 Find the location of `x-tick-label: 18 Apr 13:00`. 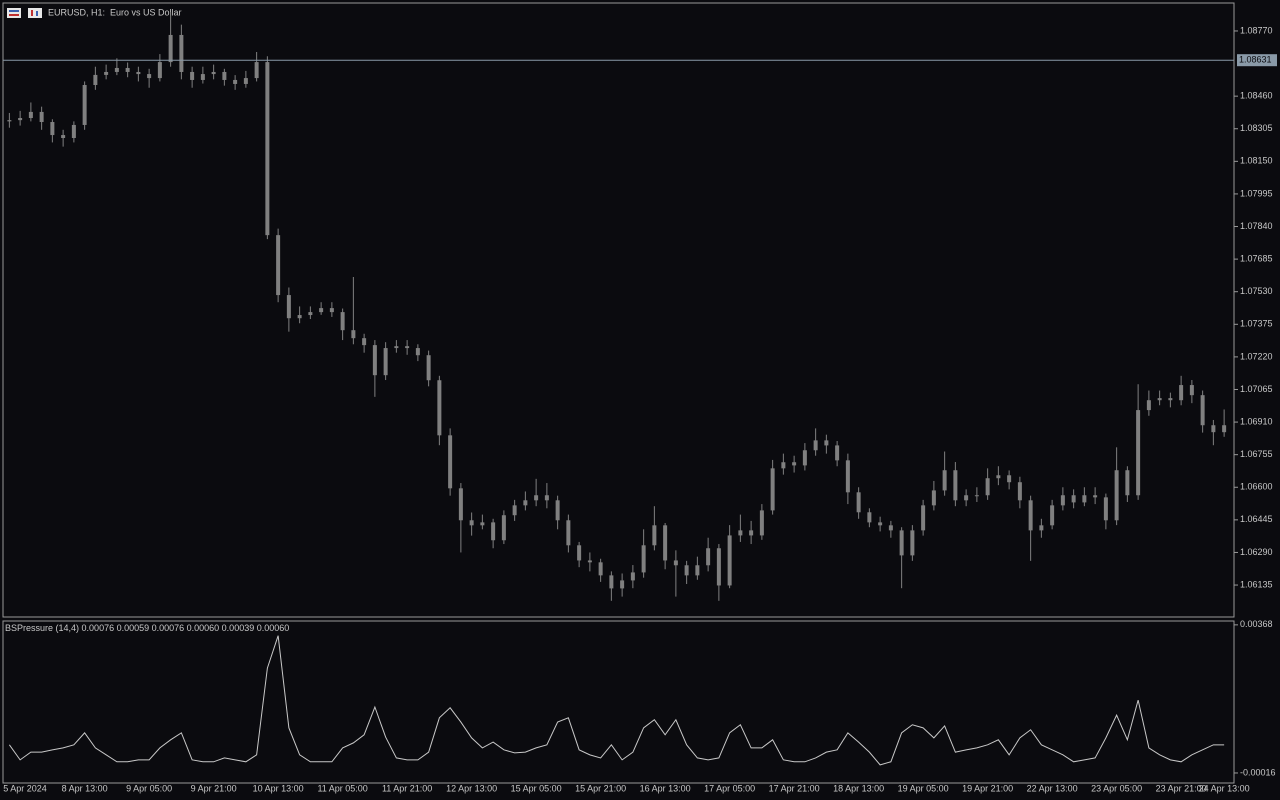

x-tick-label: 18 Apr 13:00 is located at coordinates (858, 788).